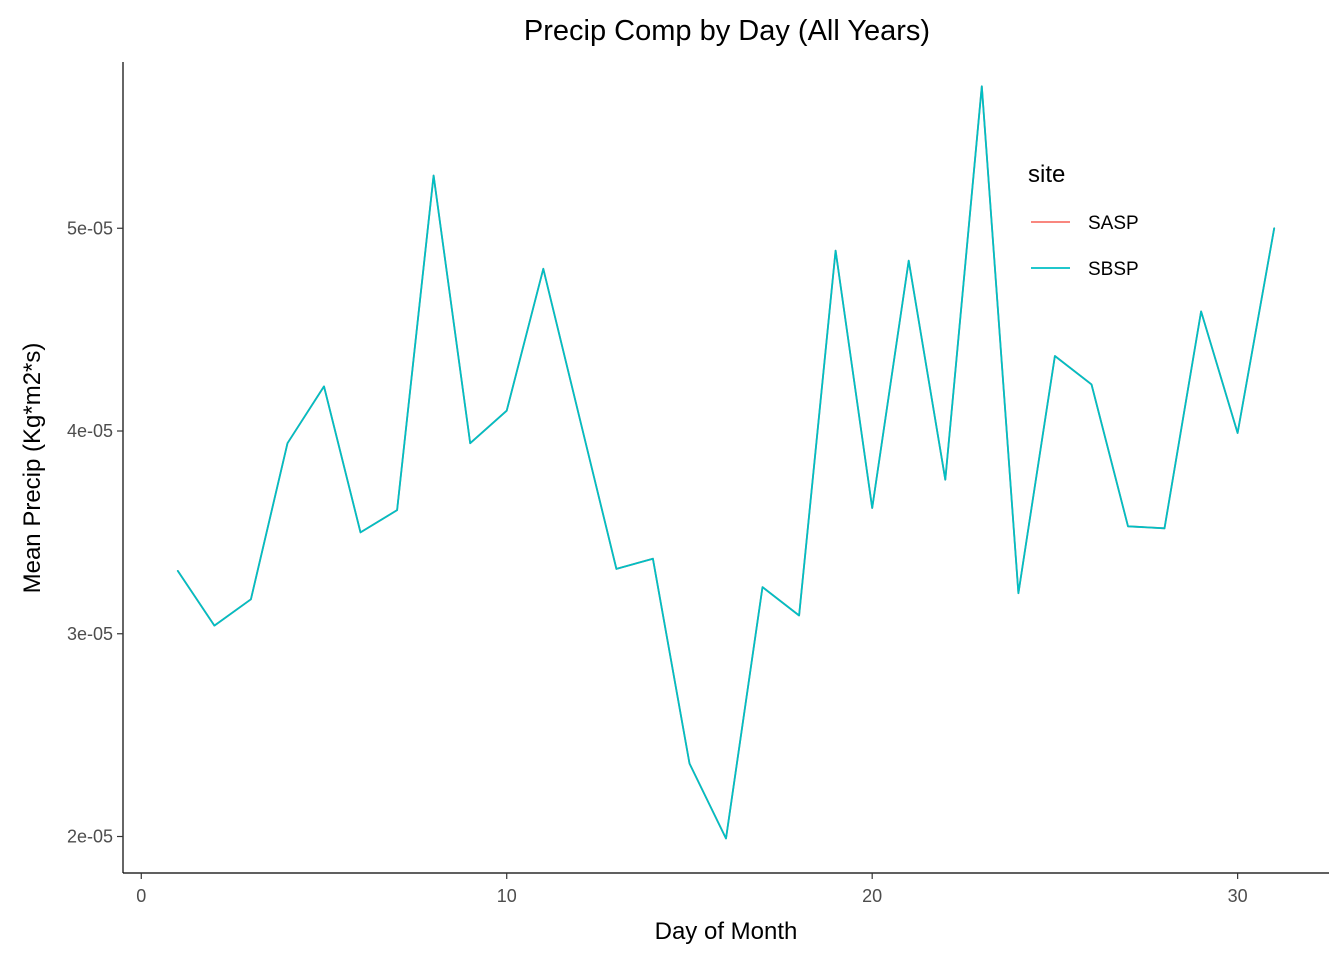 This screenshot has width=1344, height=965. I want to click on chart-title: Precip Comp by Day (All Years), so click(727, 31).